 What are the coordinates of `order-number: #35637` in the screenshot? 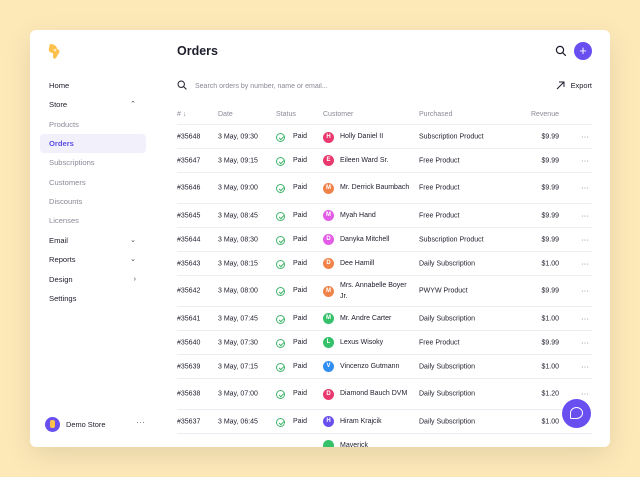 It's located at (189, 421).